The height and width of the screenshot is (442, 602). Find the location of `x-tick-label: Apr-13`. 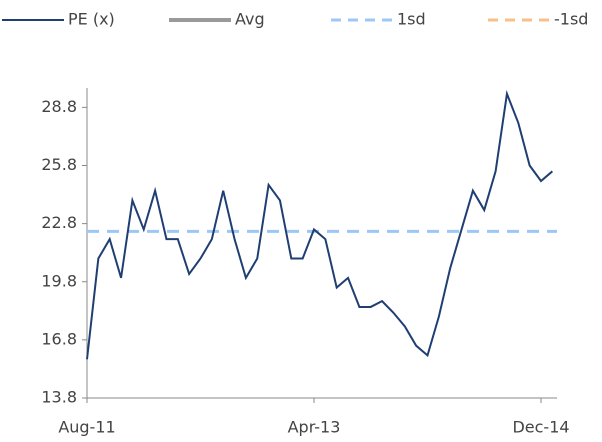

x-tick-label: Apr-13 is located at coordinates (314, 427).